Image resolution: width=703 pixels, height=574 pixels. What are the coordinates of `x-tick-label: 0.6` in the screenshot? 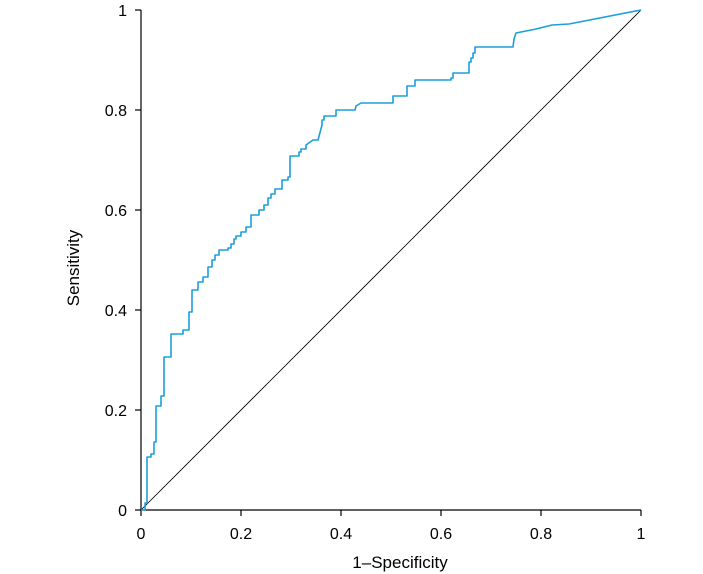 It's located at (441, 534).